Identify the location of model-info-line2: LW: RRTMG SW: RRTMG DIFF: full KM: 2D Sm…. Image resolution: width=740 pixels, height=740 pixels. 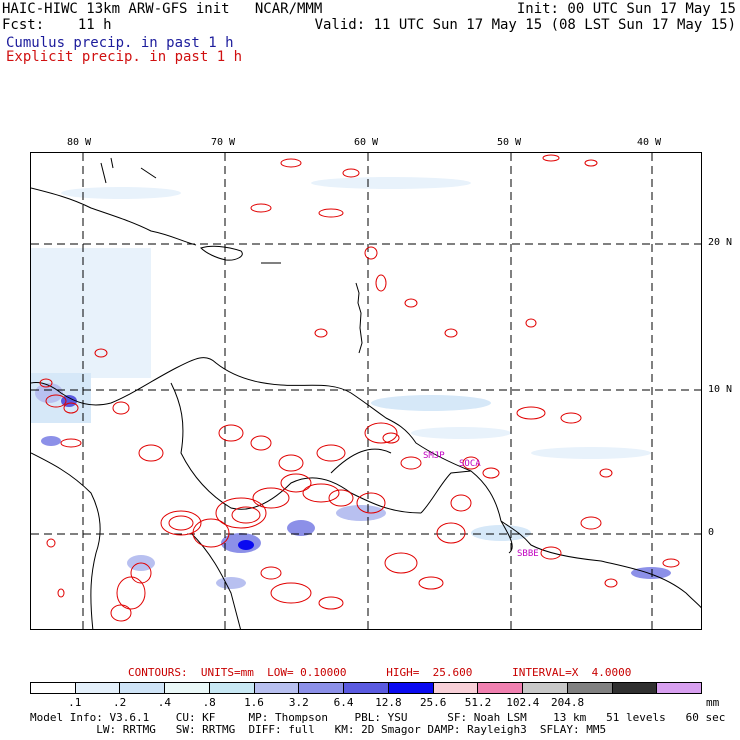
(318, 729).